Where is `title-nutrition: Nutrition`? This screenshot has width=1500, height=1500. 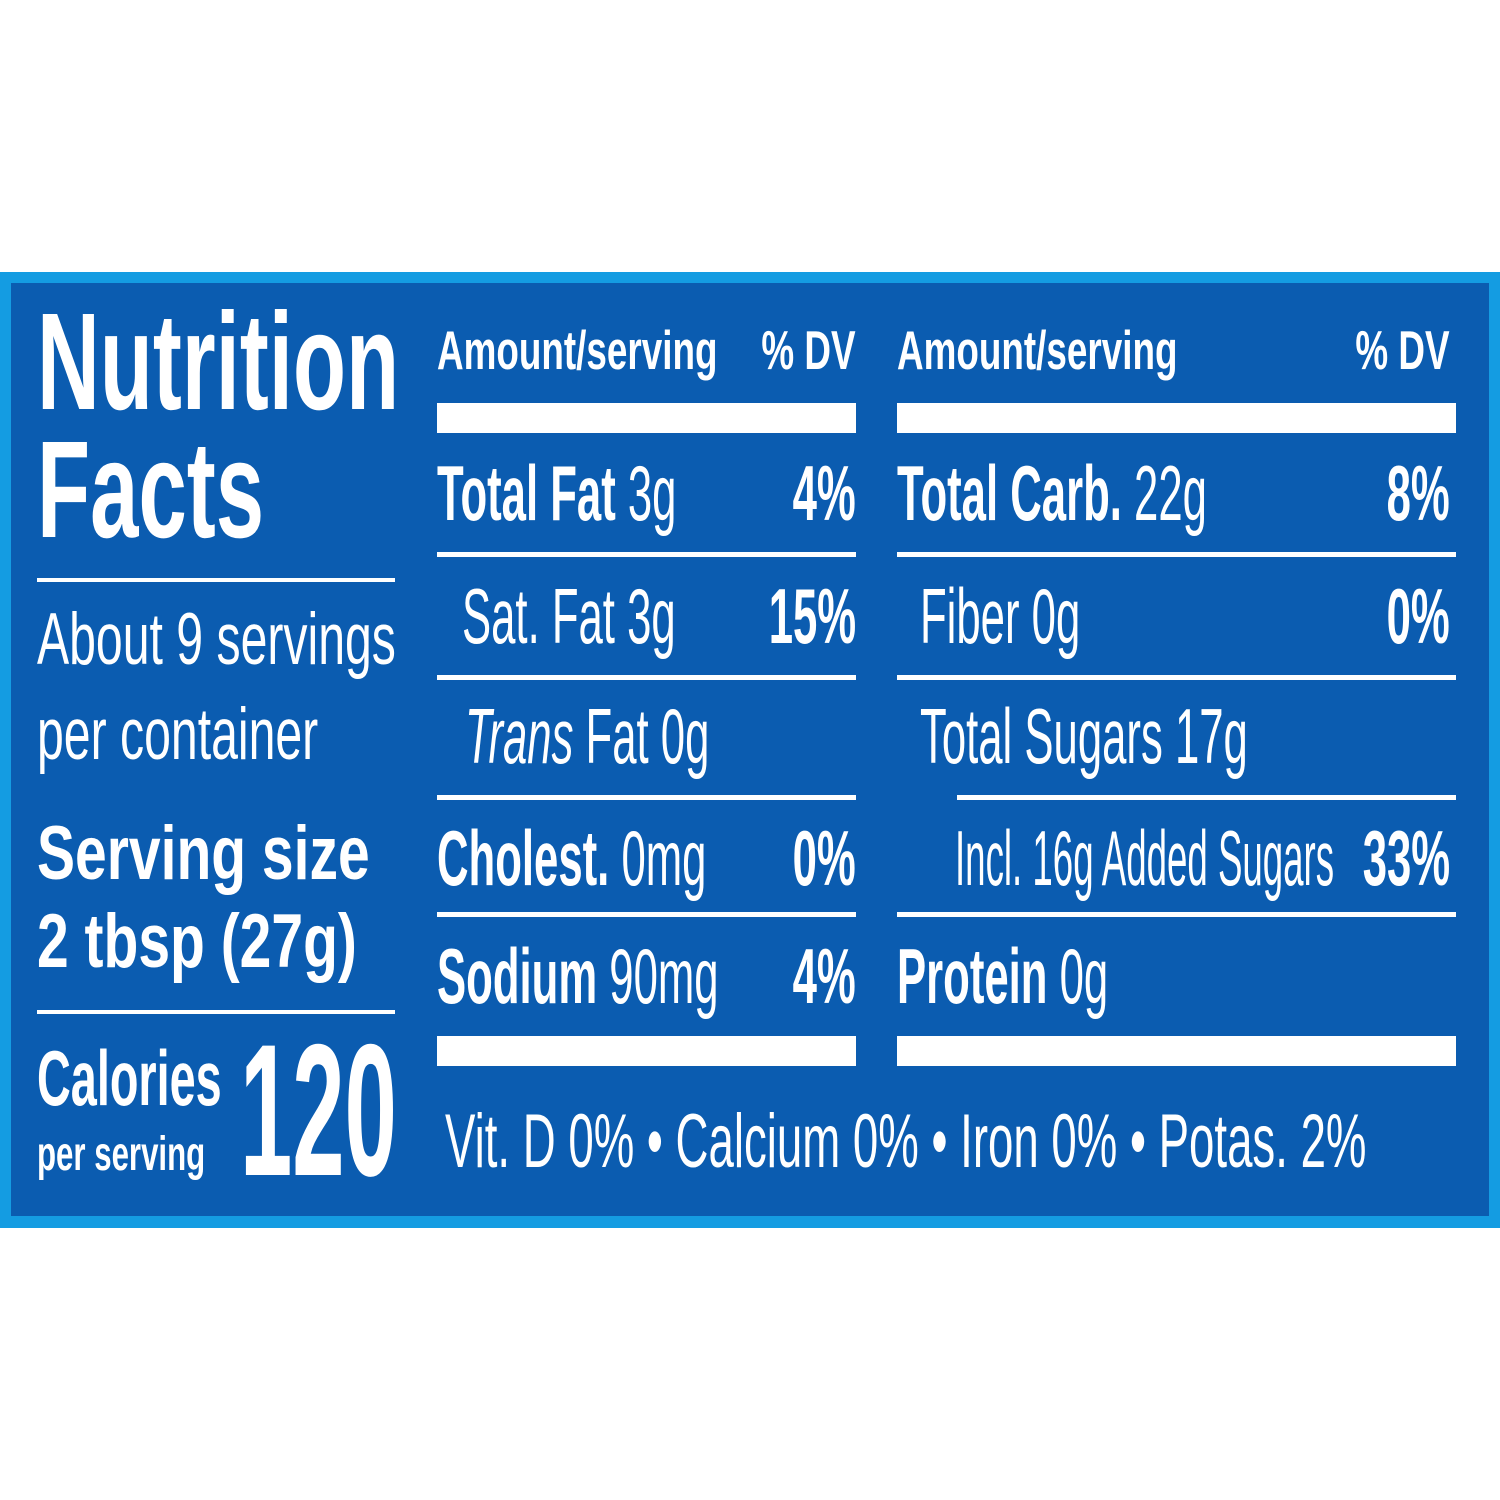 title-nutrition: Nutrition is located at coordinates (218, 362).